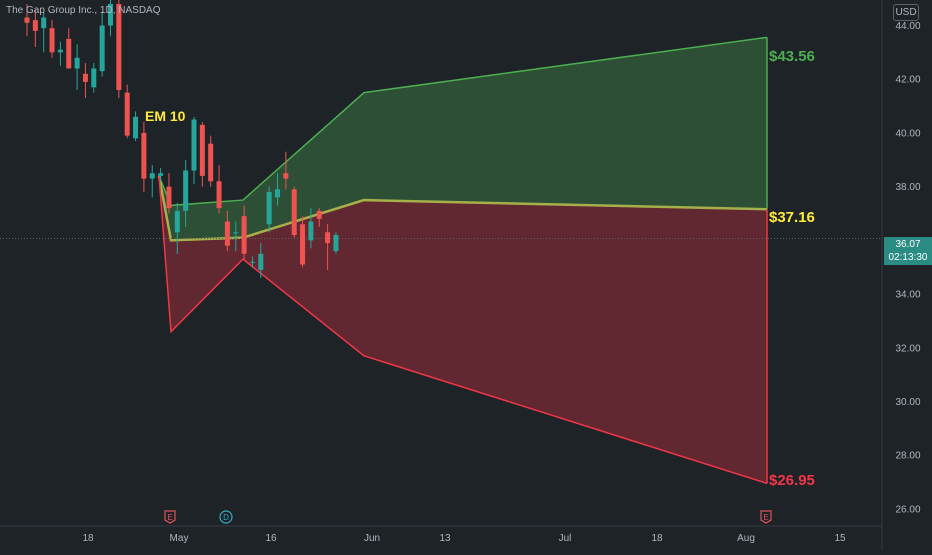 The image size is (932, 555). Describe the element at coordinates (840, 538) in the screenshot. I see `time-tick-label: 15` at that location.